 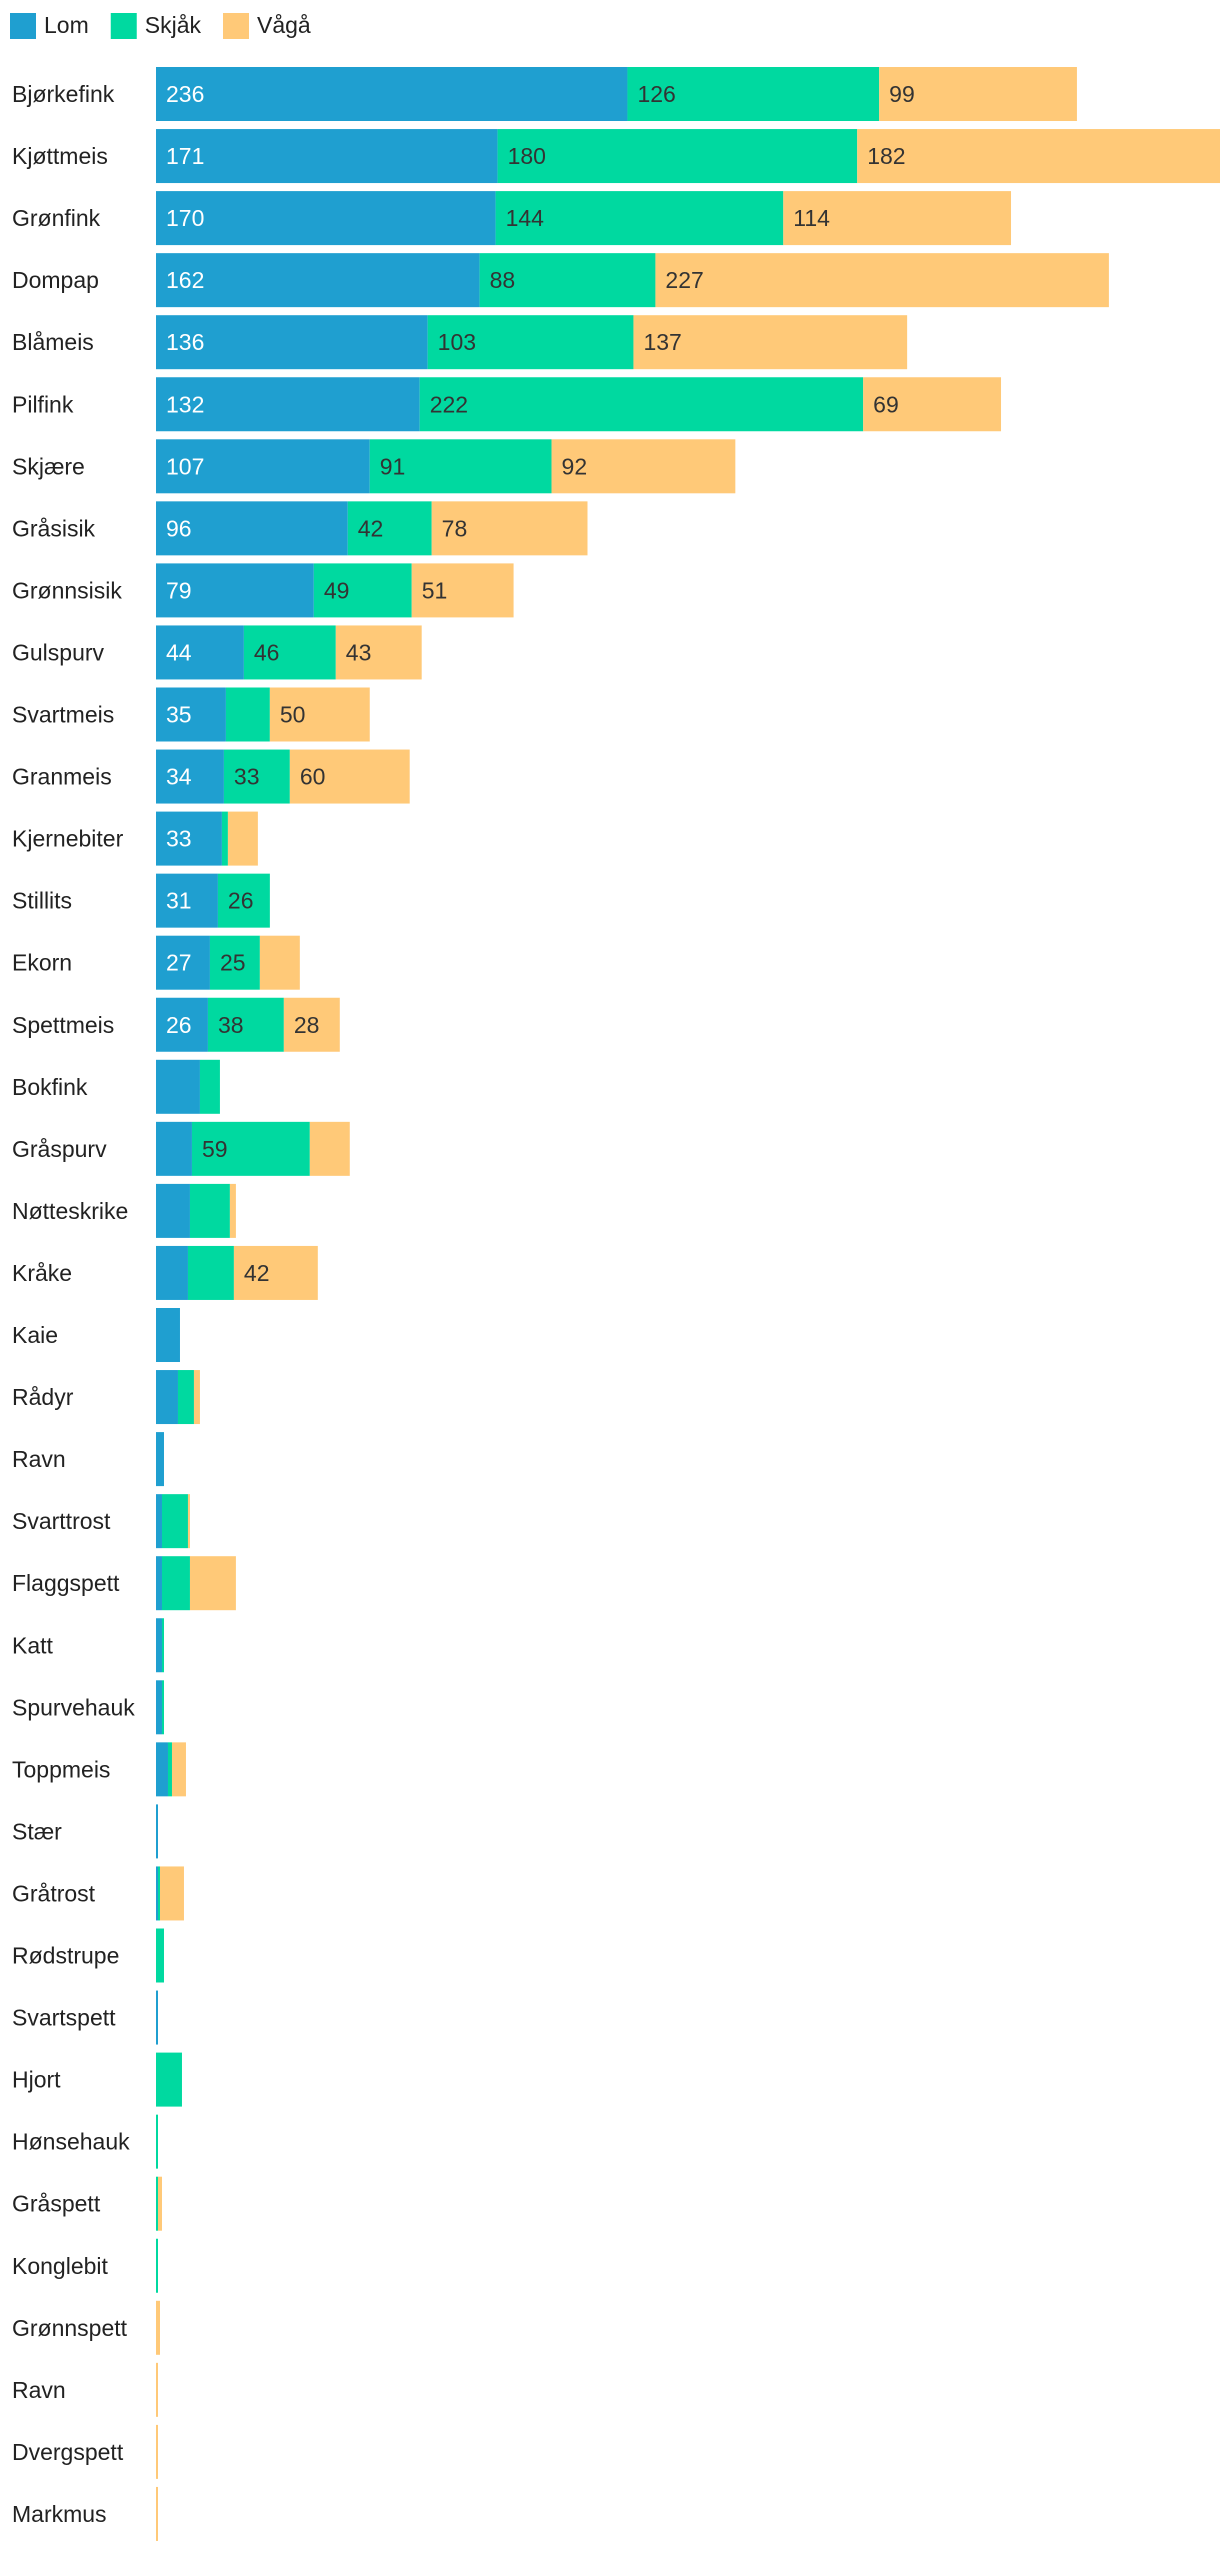 I want to click on category-label: Ravn, so click(x=39, y=2390).